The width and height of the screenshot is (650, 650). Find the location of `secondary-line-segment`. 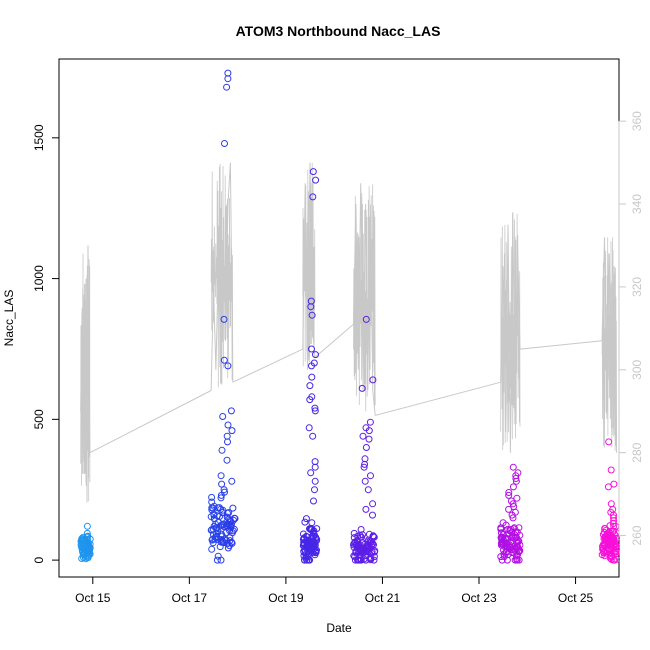

secondary-line-segment is located at coordinates (268, 365).